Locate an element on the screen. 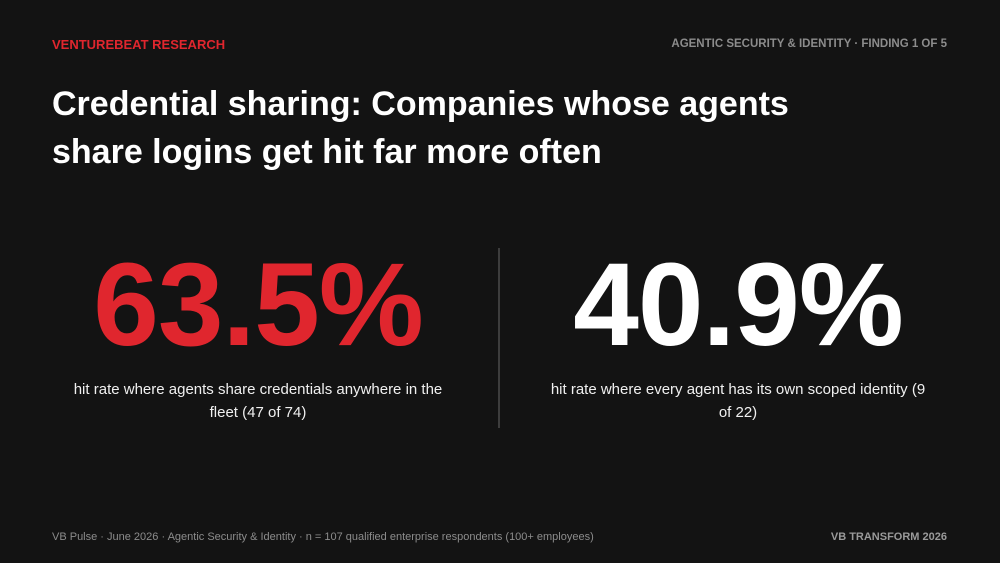  brand: VENTUREBEAT RESEARCH is located at coordinates (139, 44).